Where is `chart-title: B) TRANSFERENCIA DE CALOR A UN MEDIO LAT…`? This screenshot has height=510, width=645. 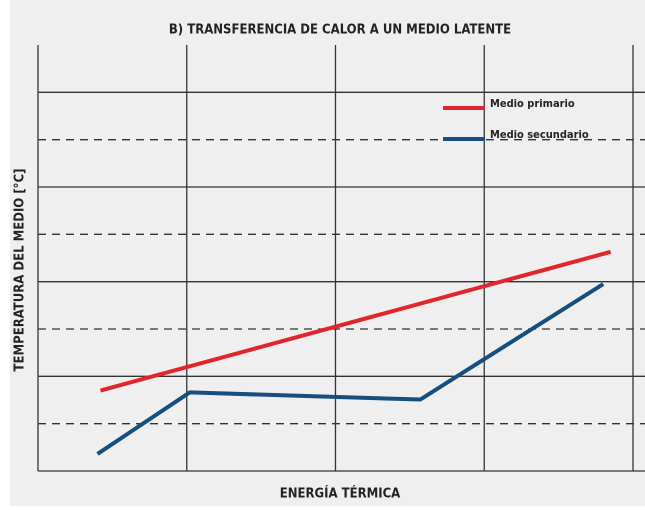 chart-title: B) TRANSFERENCIA DE CALOR A UN MEDIO LAT… is located at coordinates (340, 30).